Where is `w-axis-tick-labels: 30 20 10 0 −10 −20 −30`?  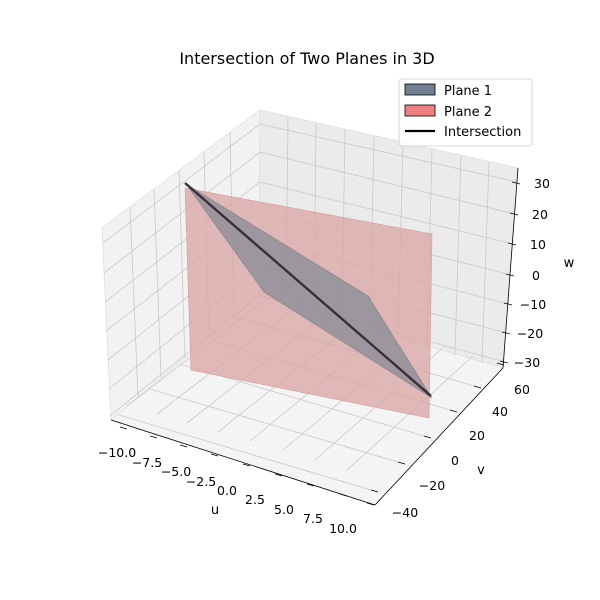 w-axis-tick-labels: 30 20 10 0 −10 −20 −30 is located at coordinates (532, 273).